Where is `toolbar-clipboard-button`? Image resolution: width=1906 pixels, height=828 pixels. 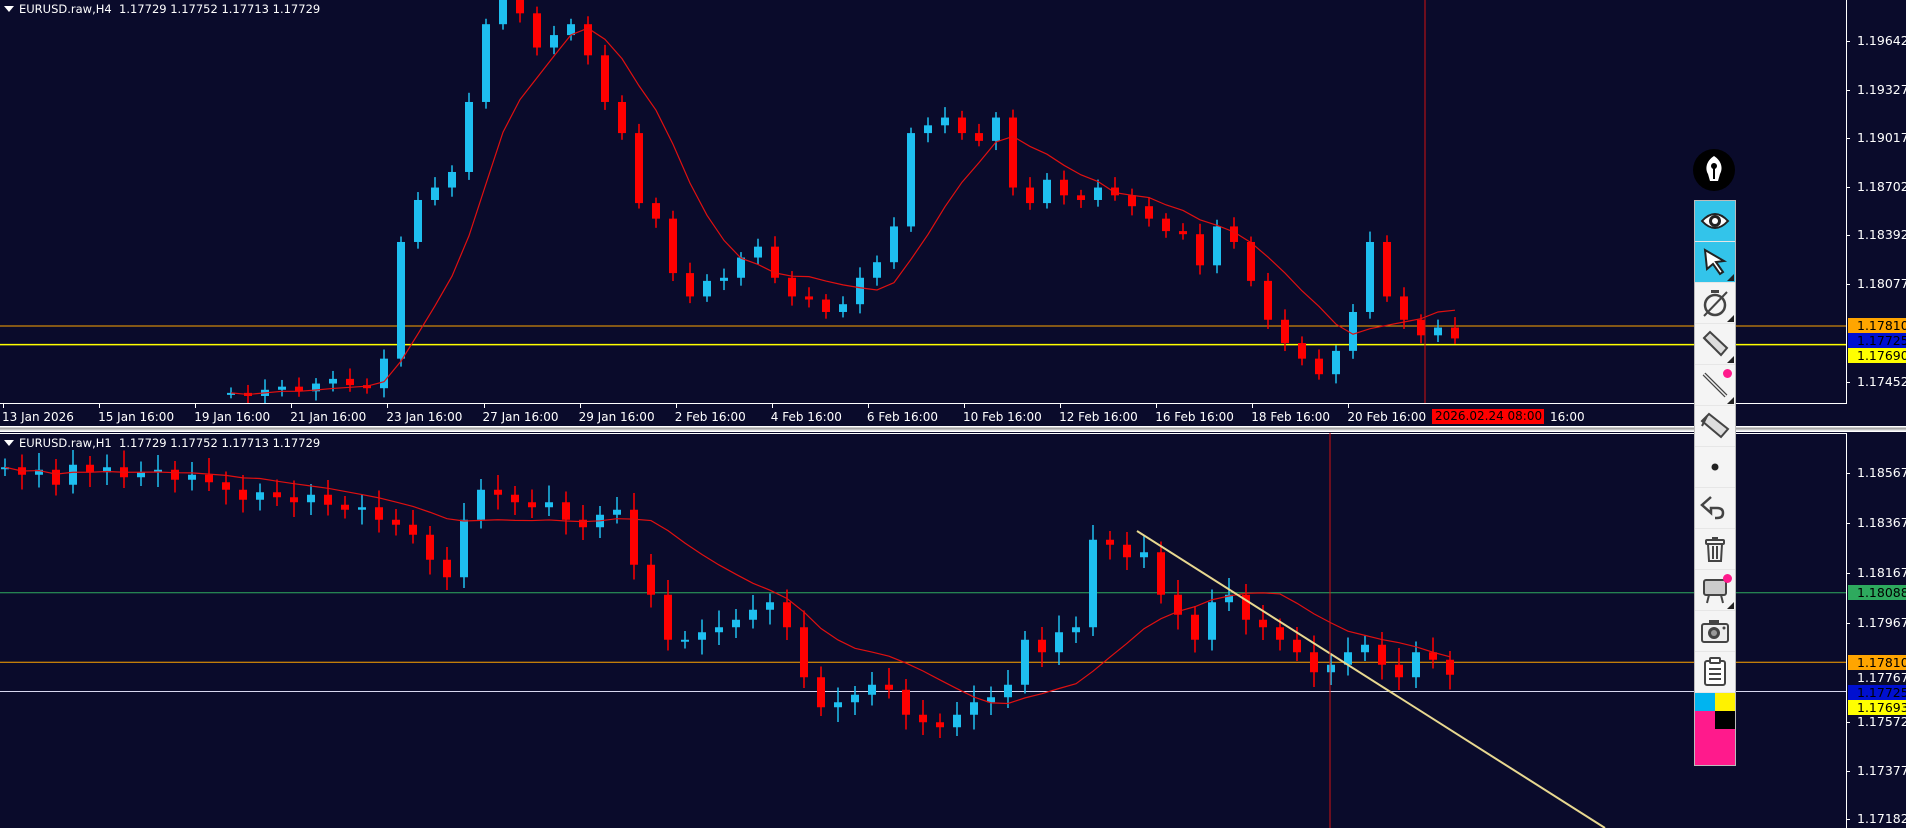
toolbar-clipboard-button is located at coordinates (1715, 672).